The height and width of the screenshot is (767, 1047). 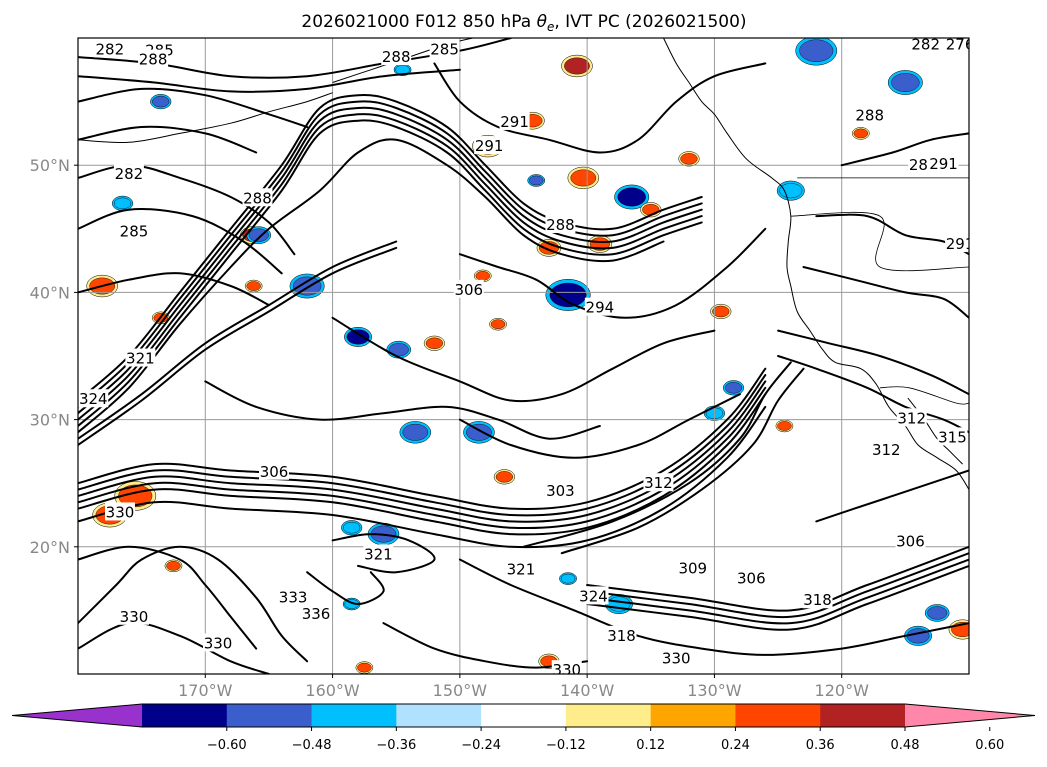 I want to click on colorbar-label-1: −0.48, so click(x=312, y=745).